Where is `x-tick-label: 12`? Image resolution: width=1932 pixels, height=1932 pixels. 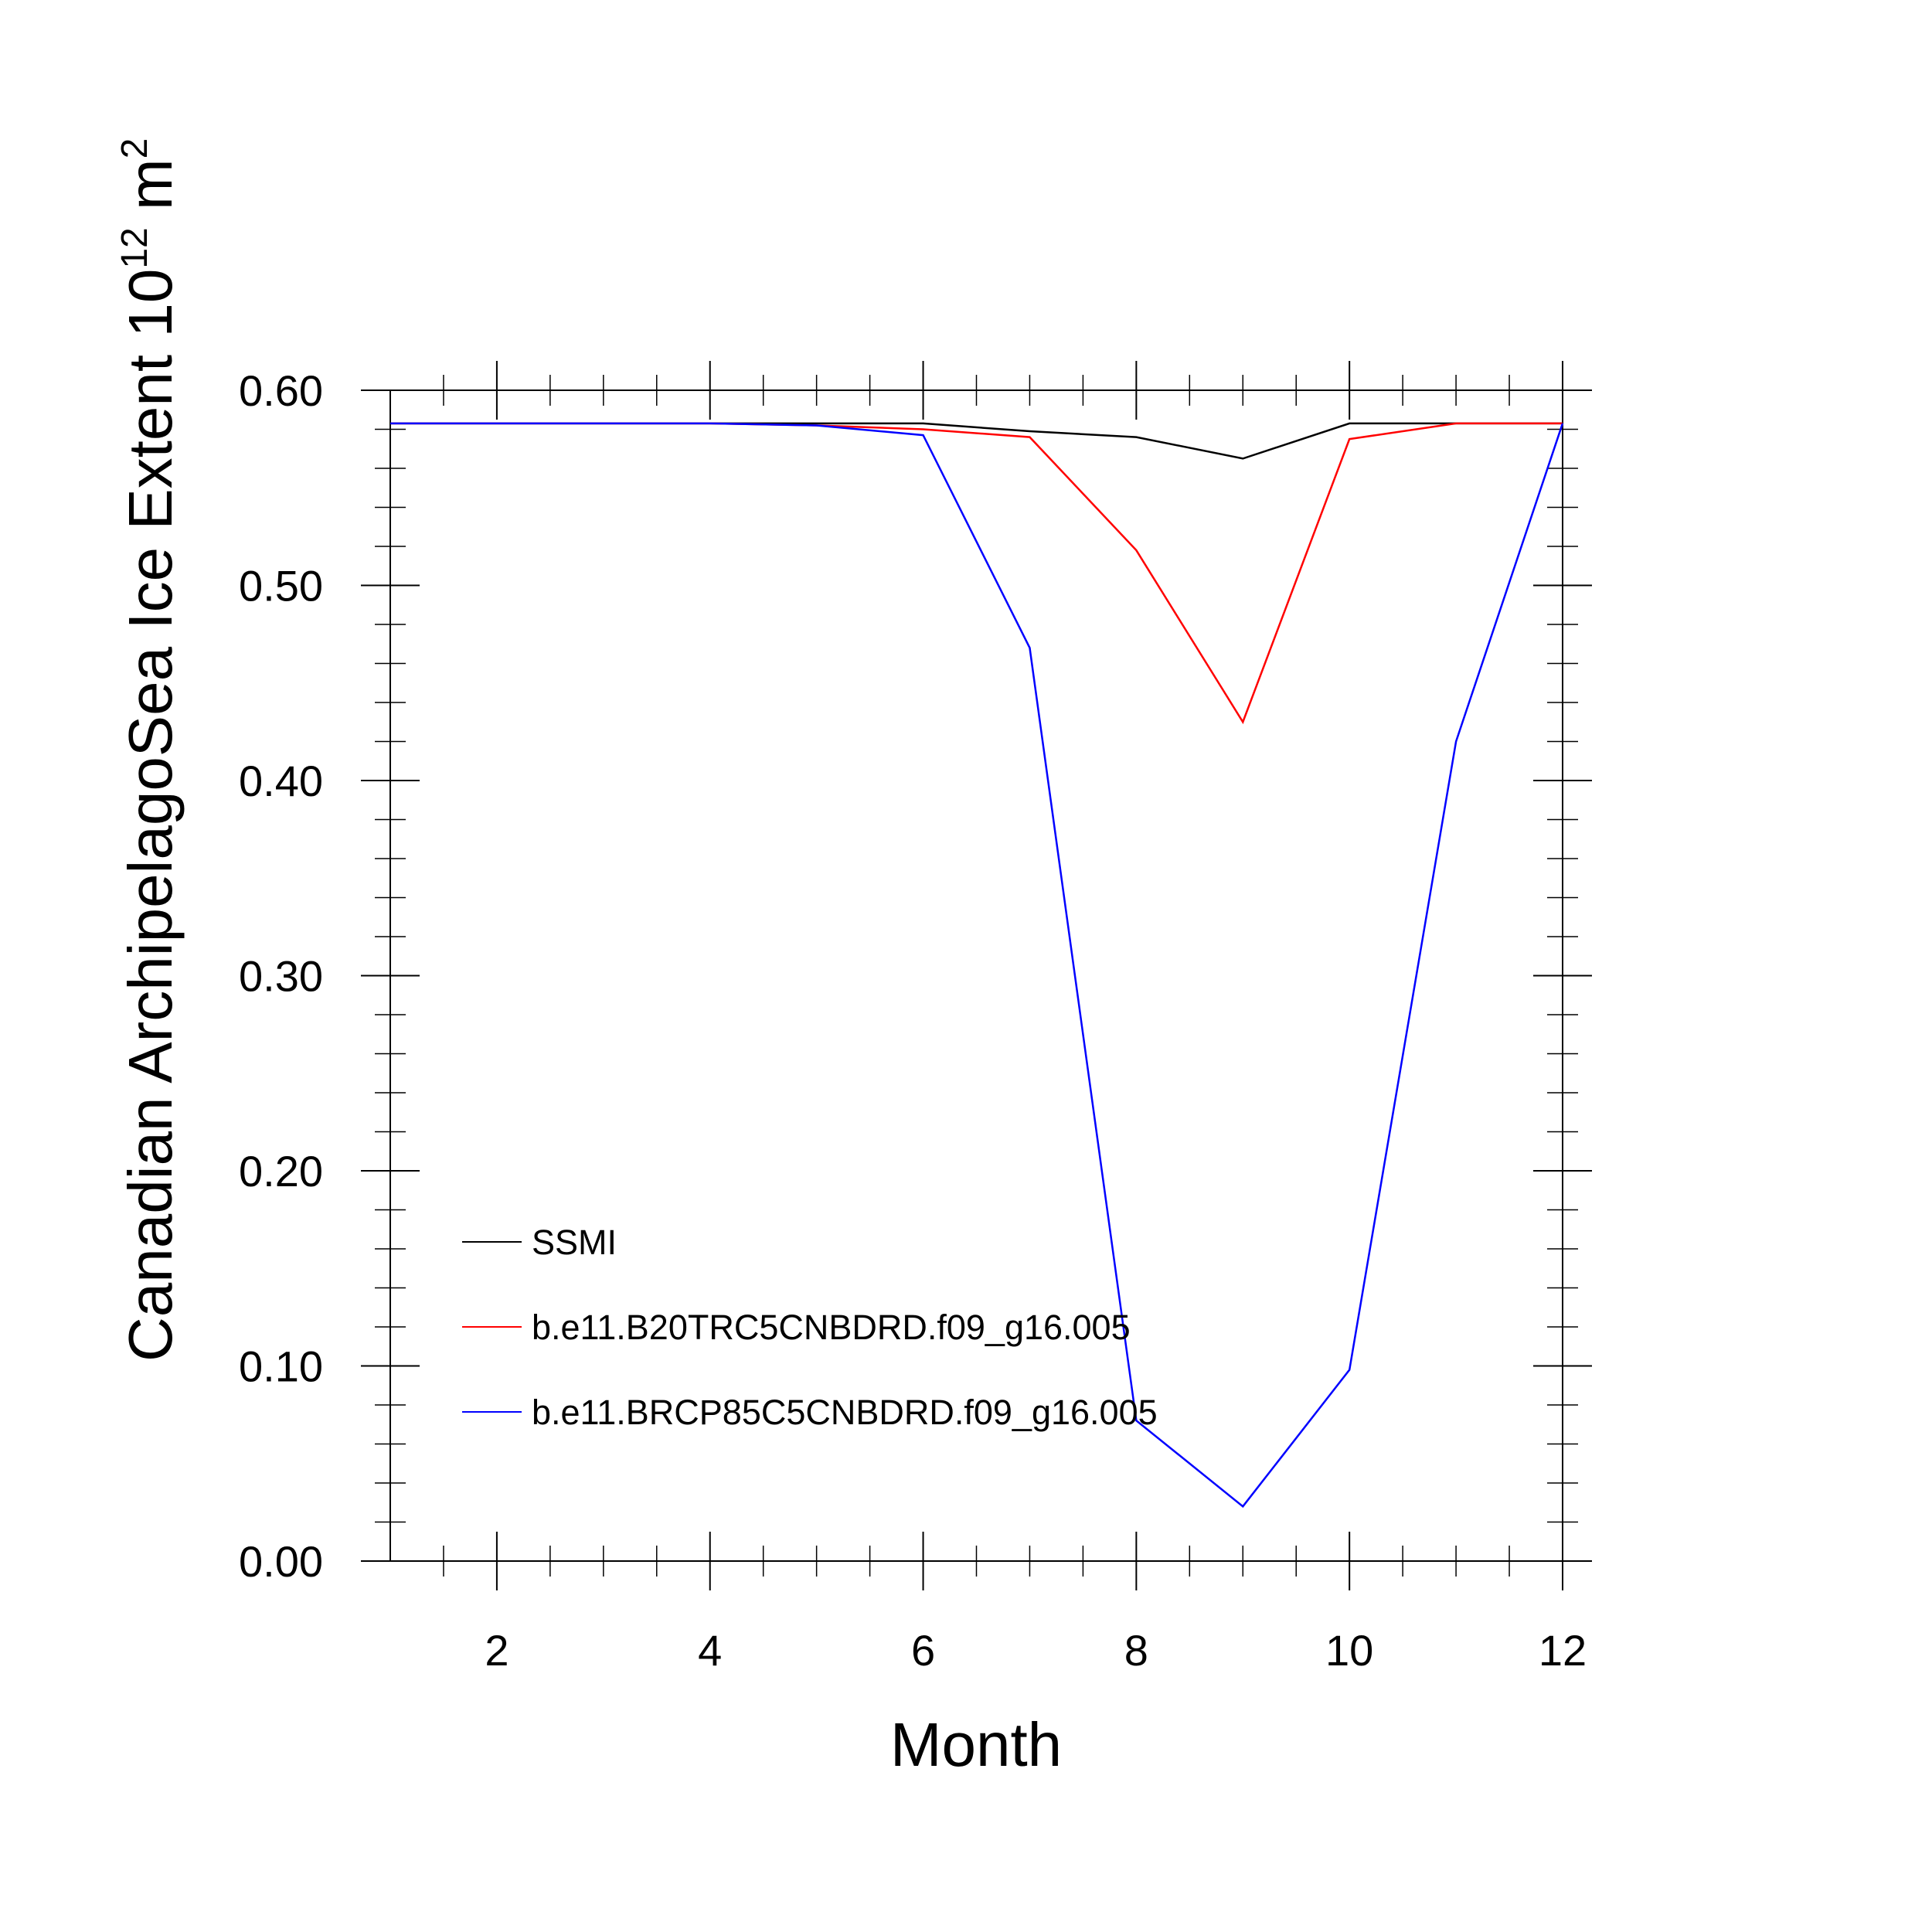 x-tick-label: 12 is located at coordinates (1563, 1651).